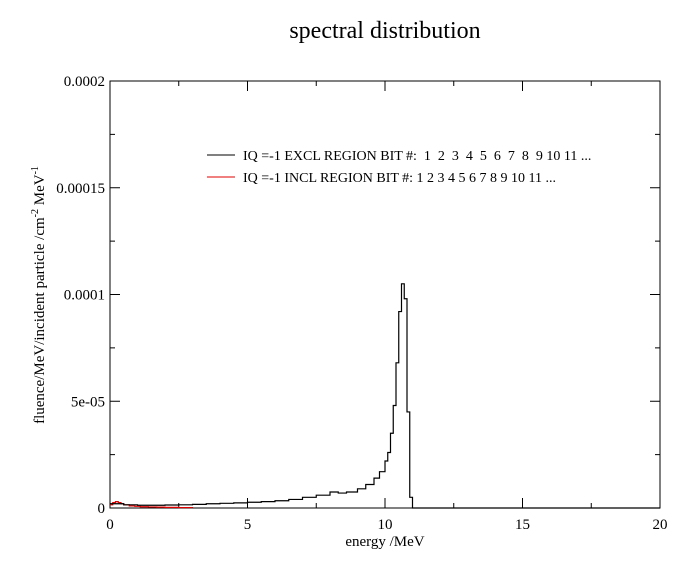 The height and width of the screenshot is (569, 692). Describe the element at coordinates (522, 525) in the screenshot. I see `x-tick-label: 15` at that location.